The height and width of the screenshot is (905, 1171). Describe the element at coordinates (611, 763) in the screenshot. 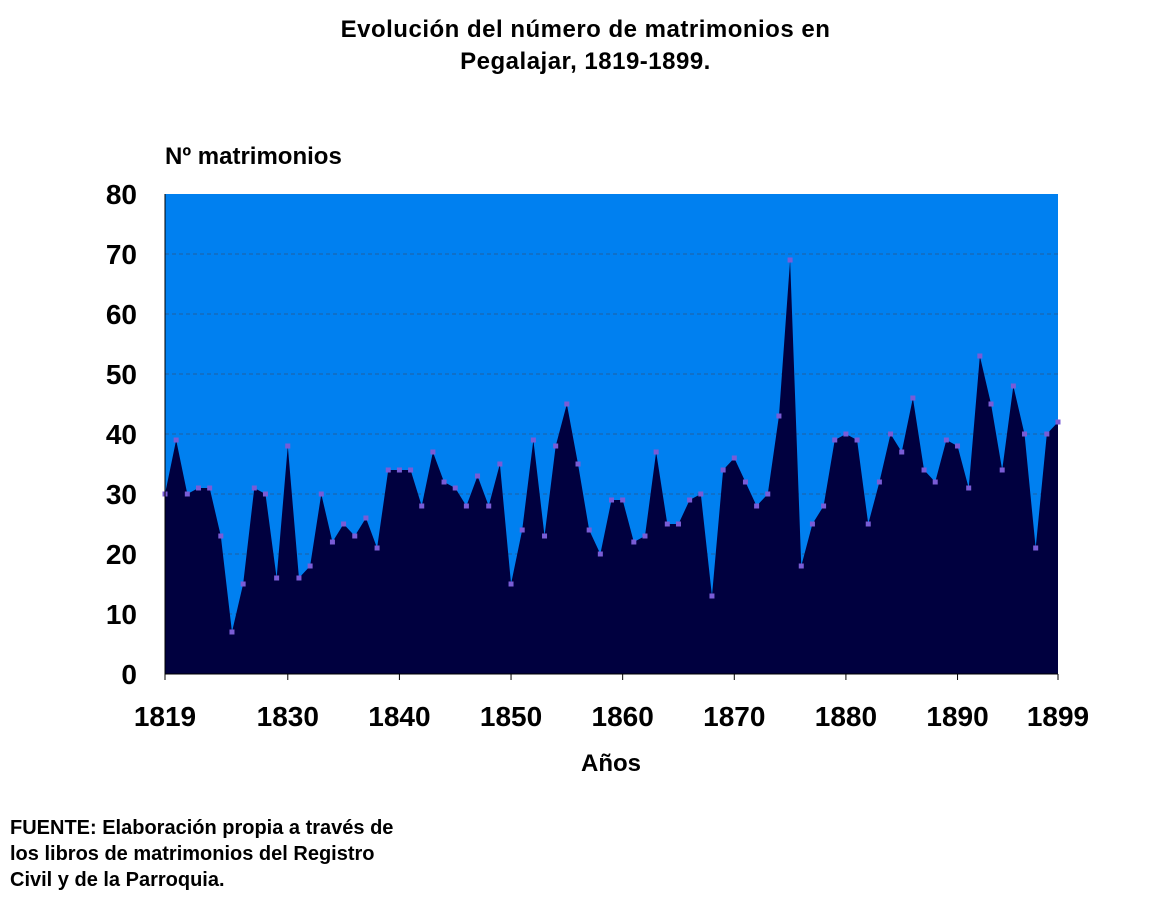

I see `x-axis-label: Años` at that location.